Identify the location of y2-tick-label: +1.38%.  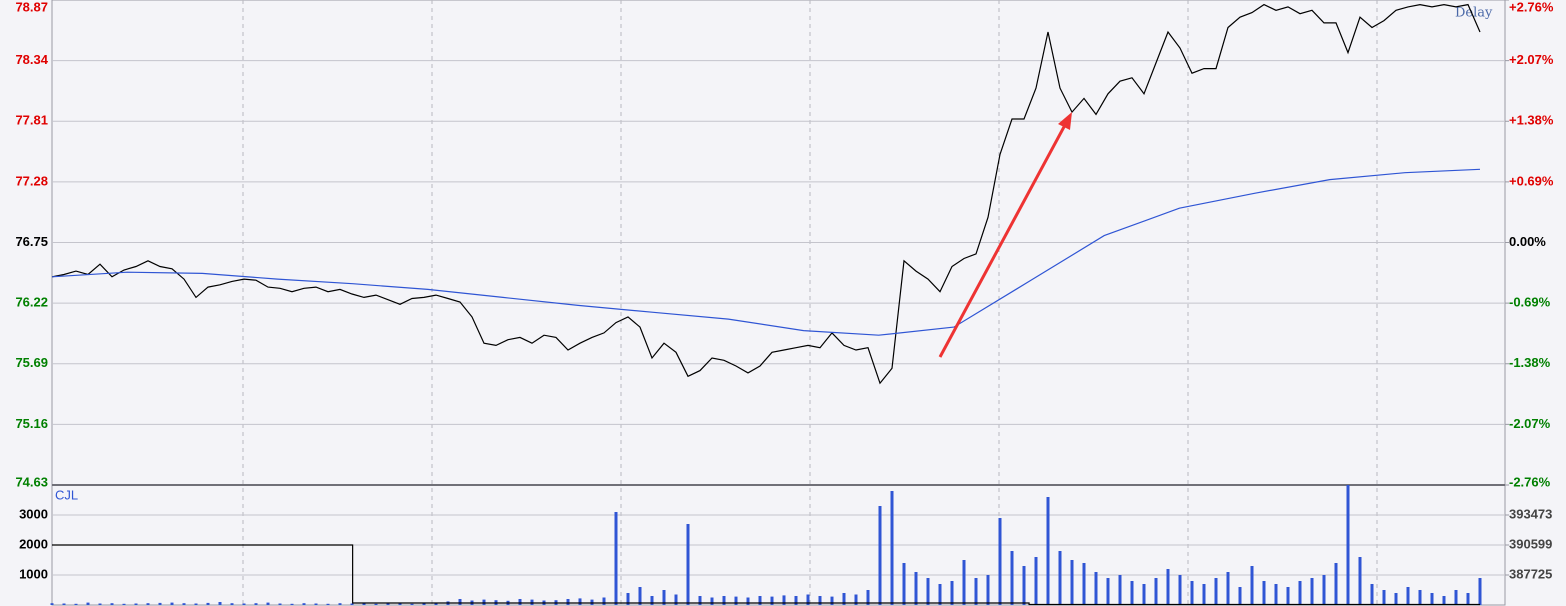
(1531, 120).